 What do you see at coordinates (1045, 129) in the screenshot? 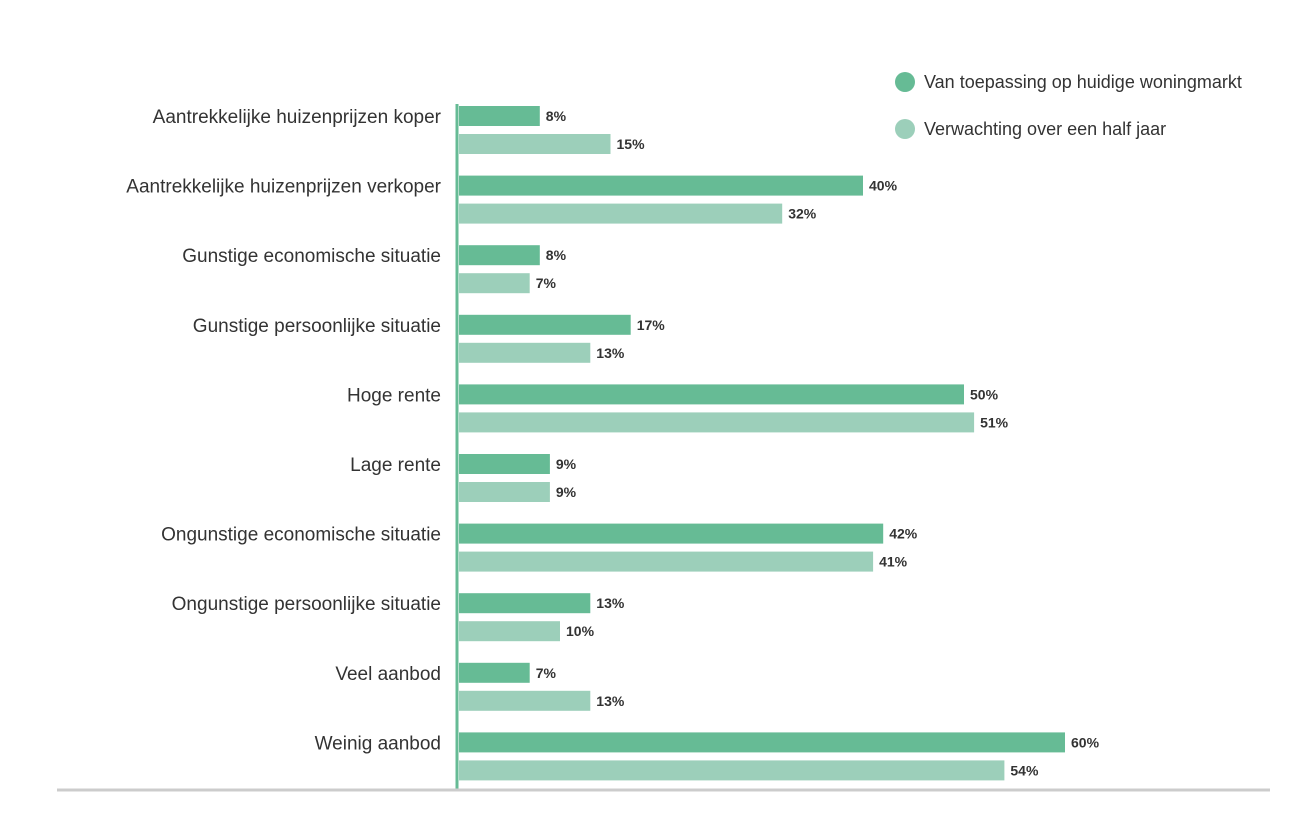
I see `legend-label: Verwachting over een half jaar` at bounding box center [1045, 129].